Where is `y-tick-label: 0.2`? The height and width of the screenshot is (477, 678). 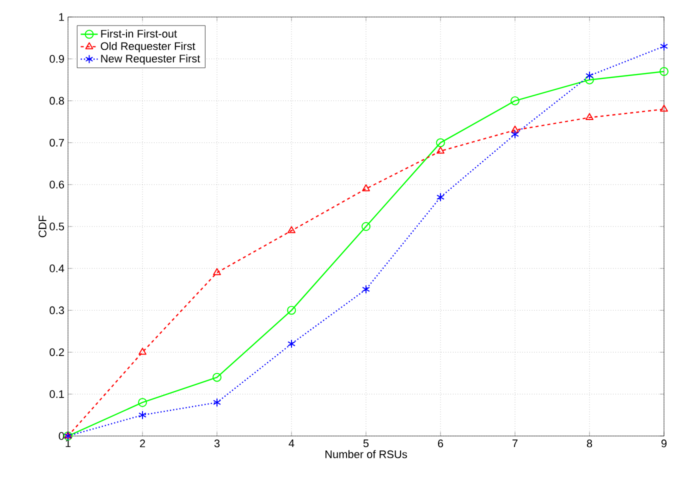 y-tick-label: 0.2 is located at coordinates (57, 352).